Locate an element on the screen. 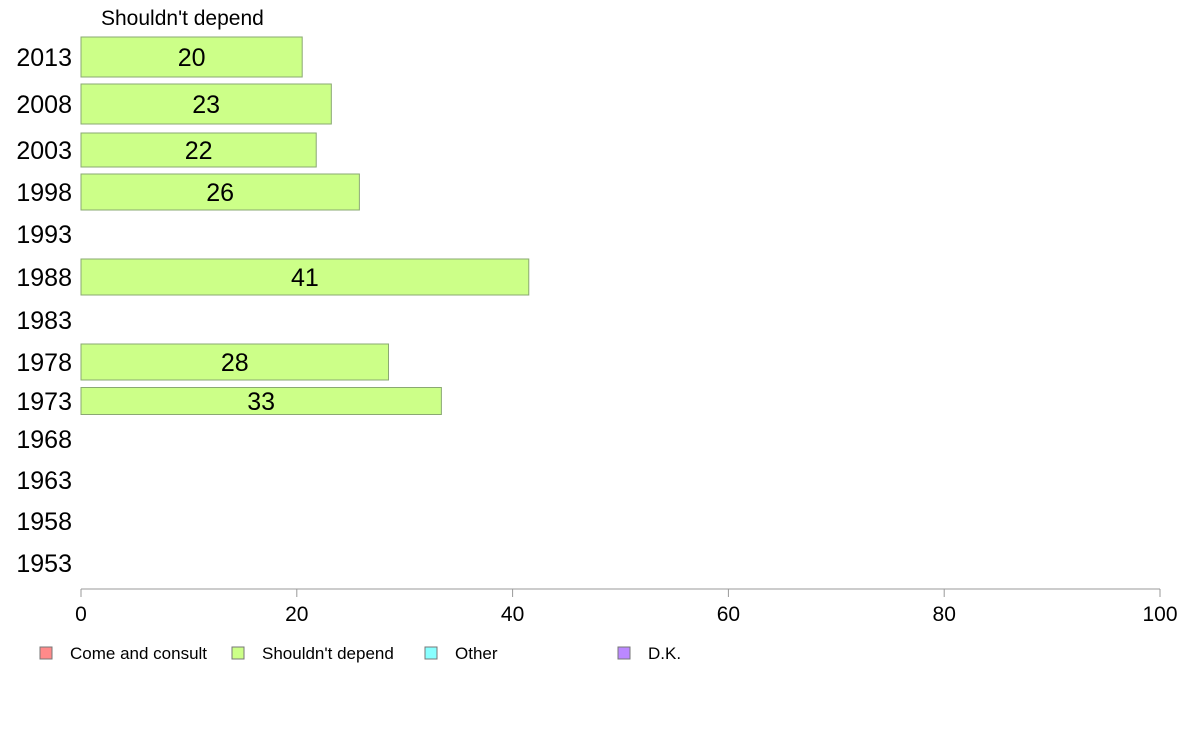 This screenshot has width=1188, height=736. bar-value-label-2003: 22 is located at coordinates (199, 151).